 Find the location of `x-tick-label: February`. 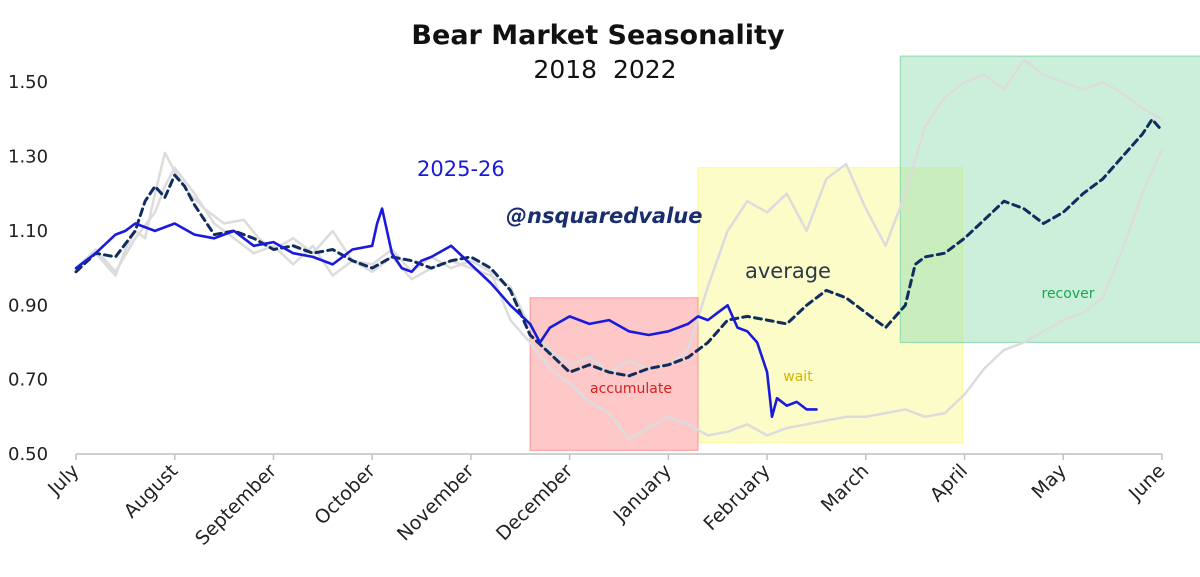

x-tick-label: February is located at coordinates (737, 497).